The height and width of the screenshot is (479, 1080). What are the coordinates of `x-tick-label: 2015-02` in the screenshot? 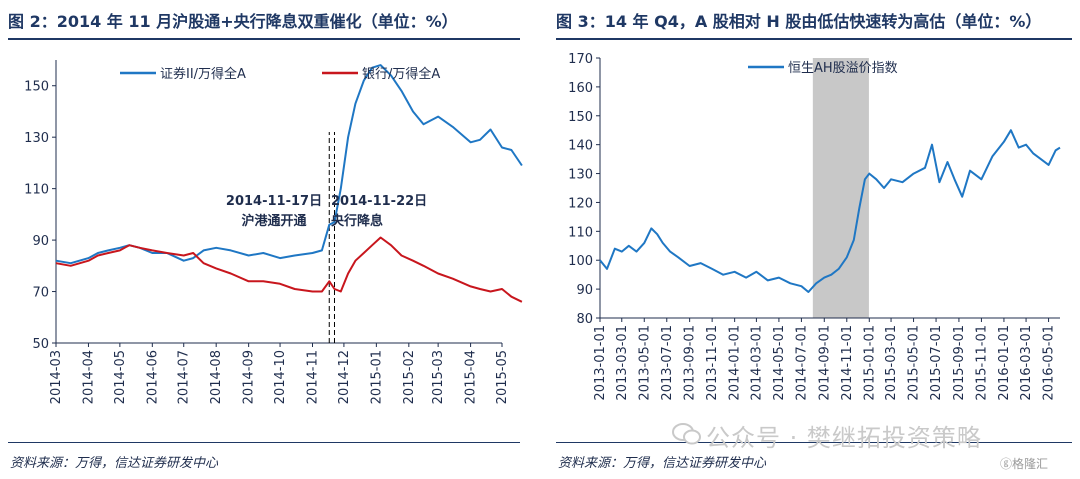 It's located at (409, 377).